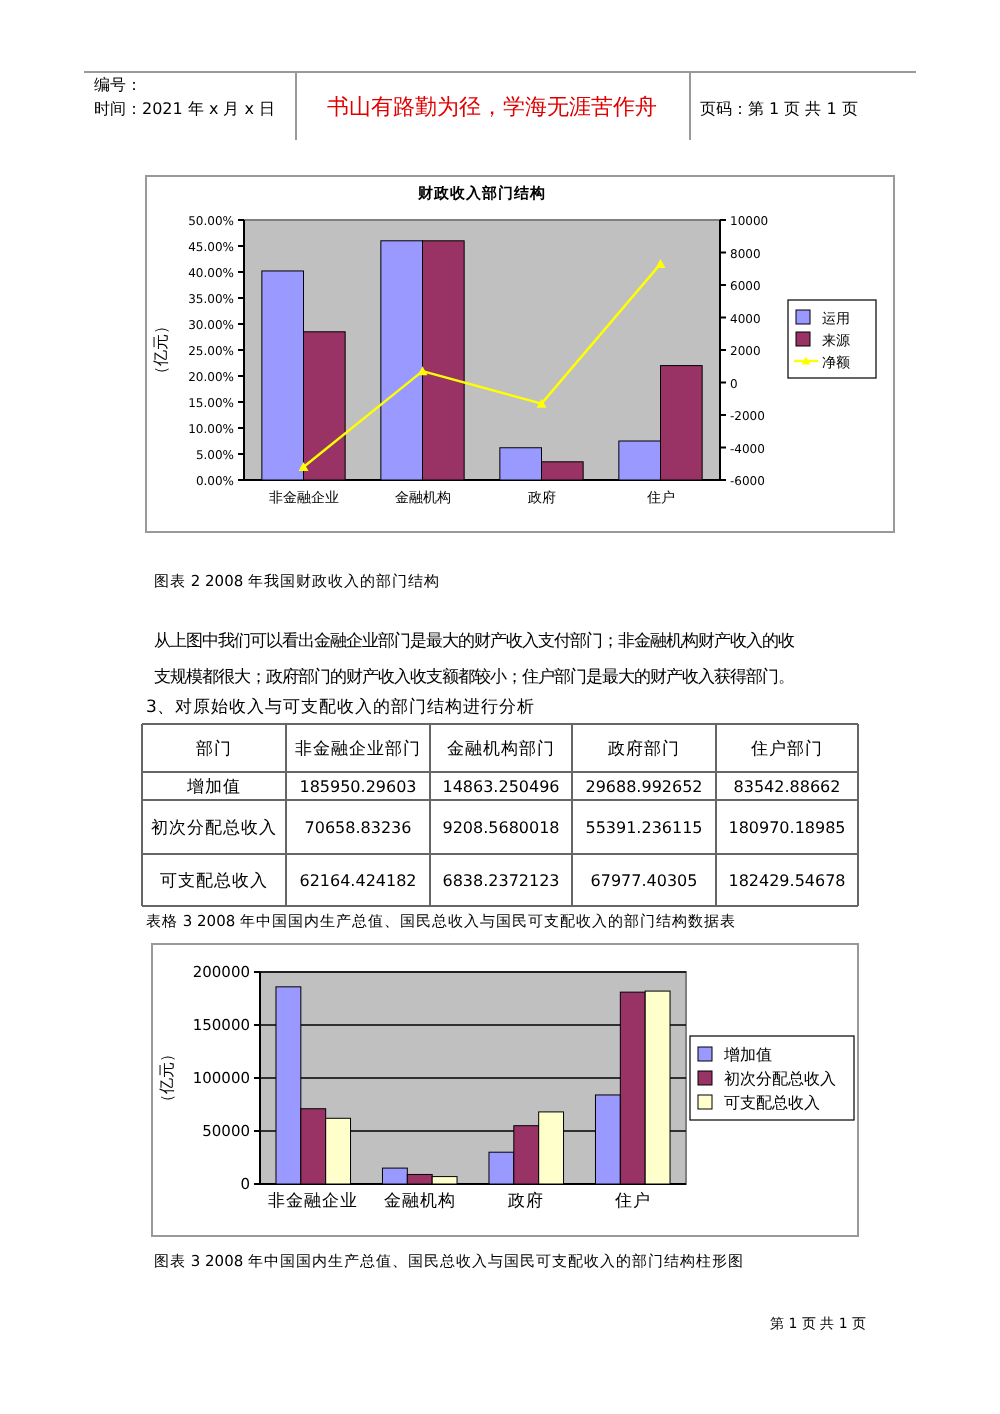  What do you see at coordinates (787, 787) in the screenshot?
I see `text: 83542.88662` at bounding box center [787, 787].